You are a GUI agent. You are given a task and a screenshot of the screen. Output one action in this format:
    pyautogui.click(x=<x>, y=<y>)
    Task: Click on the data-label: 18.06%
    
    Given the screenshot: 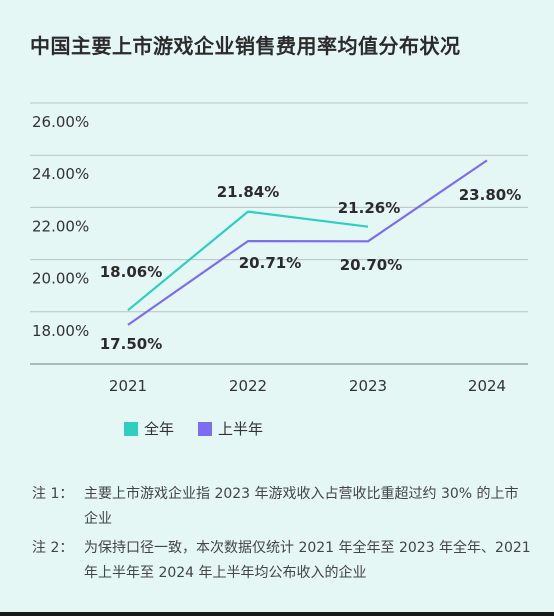 What is the action you would take?
    pyautogui.click(x=131, y=272)
    